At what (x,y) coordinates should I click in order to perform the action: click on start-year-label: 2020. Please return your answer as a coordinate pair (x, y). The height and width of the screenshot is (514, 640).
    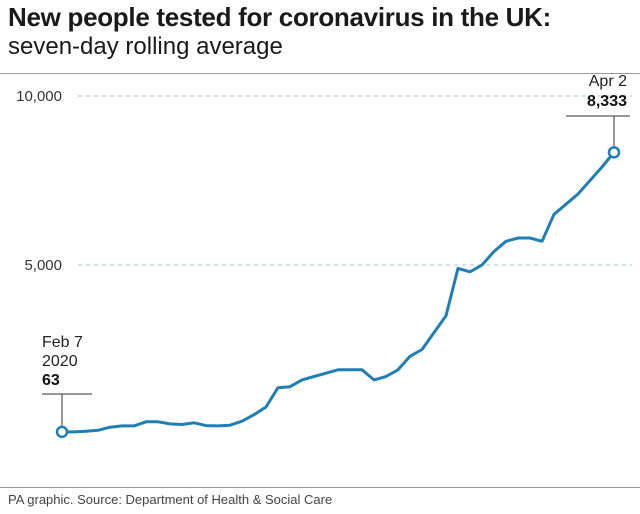
    Looking at the image, I should click on (60, 361).